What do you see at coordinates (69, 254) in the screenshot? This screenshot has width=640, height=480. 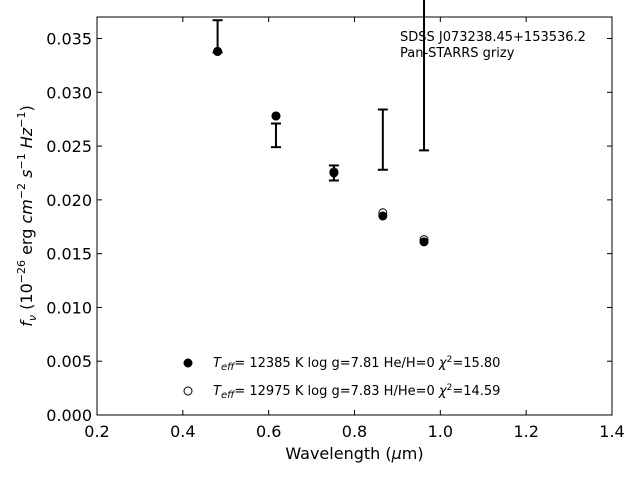 I see `y-tick-label: 0.015` at bounding box center [69, 254].